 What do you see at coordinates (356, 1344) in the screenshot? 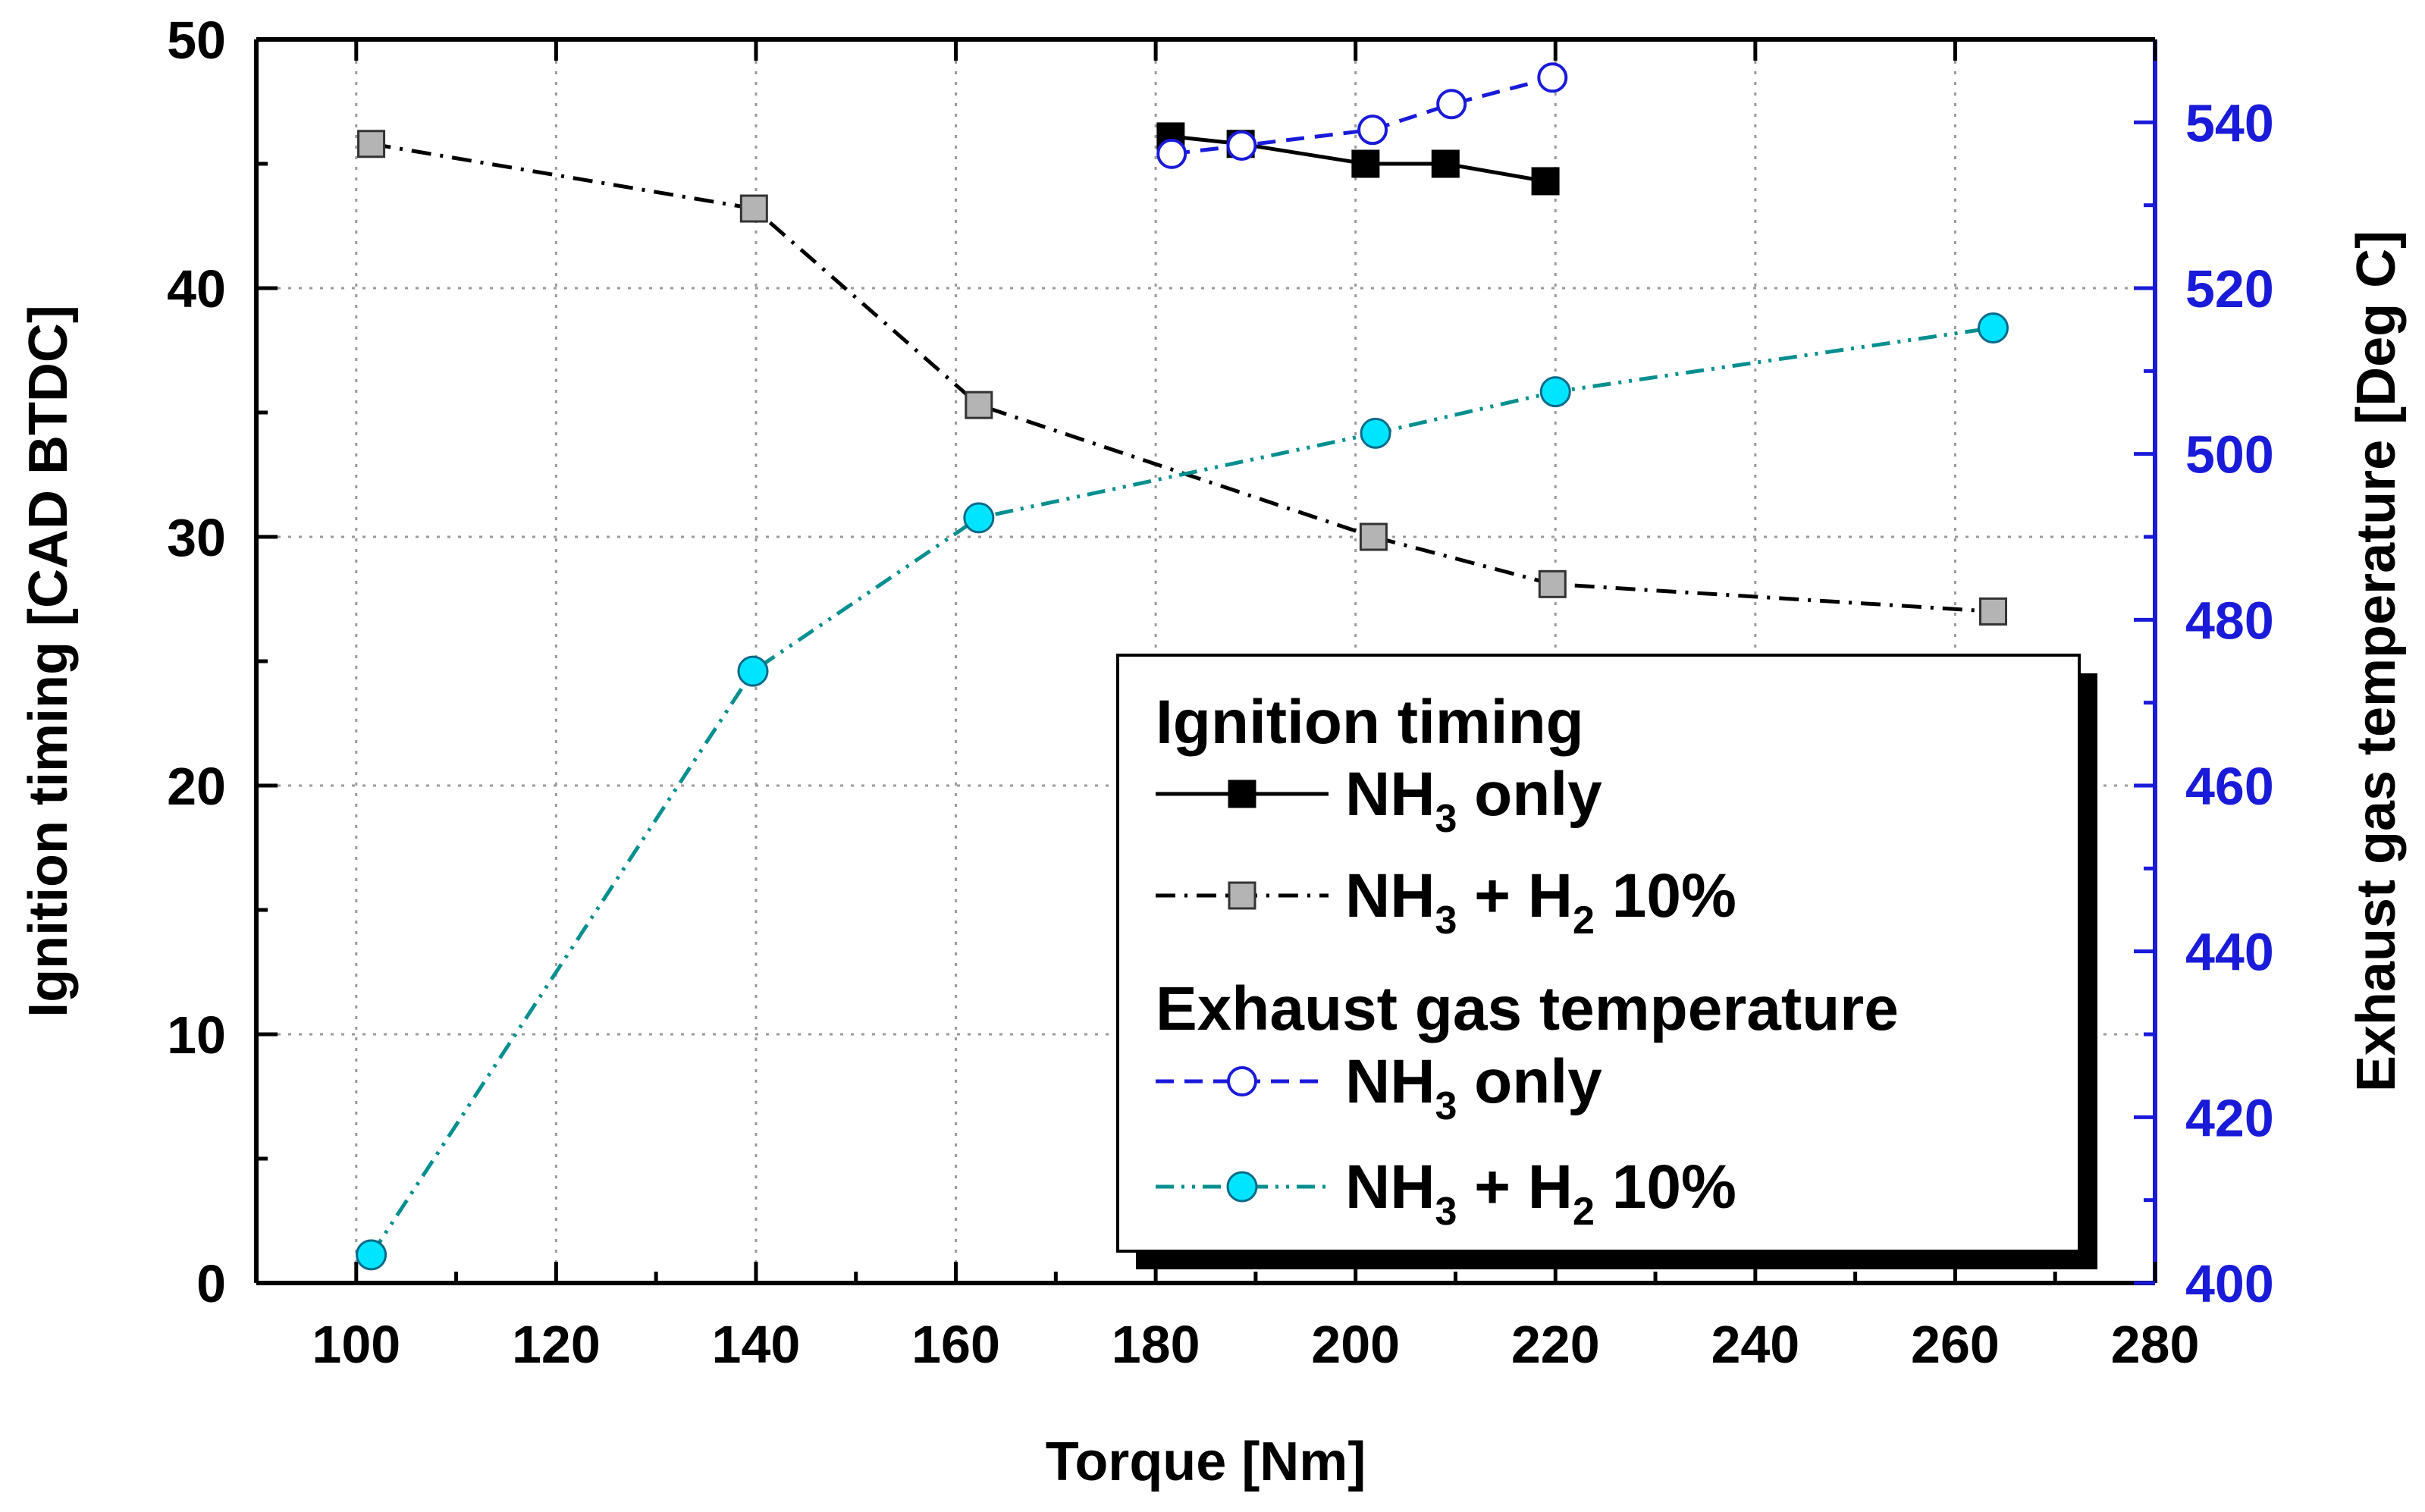
I see `x-tick-label: 100` at bounding box center [356, 1344].